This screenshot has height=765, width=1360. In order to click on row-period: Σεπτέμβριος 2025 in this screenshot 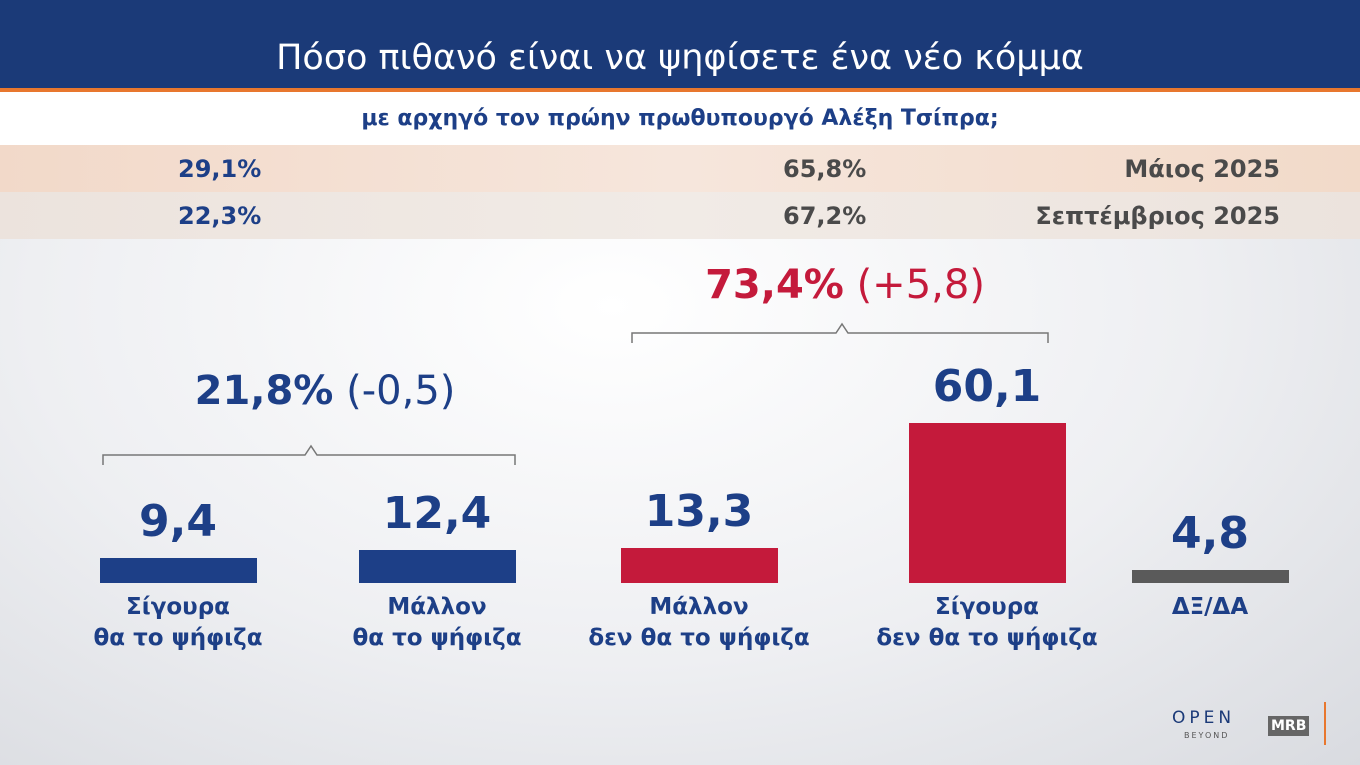, I will do `click(1157, 216)`.